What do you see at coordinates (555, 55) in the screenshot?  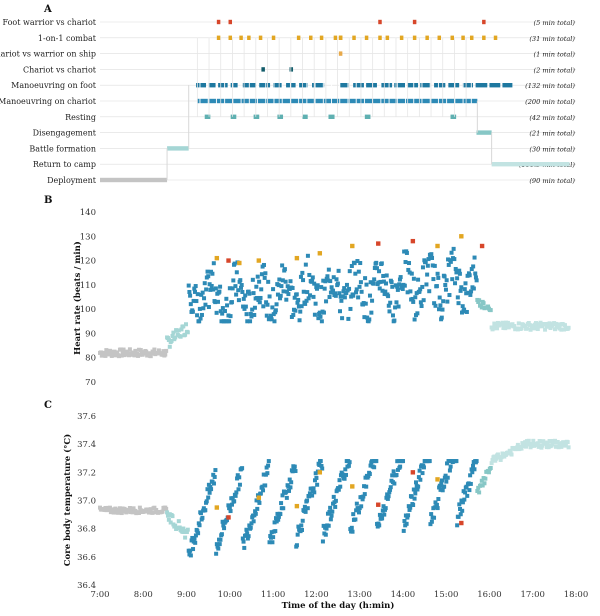 I see `activity-total: (1 min total)` at bounding box center [555, 55].